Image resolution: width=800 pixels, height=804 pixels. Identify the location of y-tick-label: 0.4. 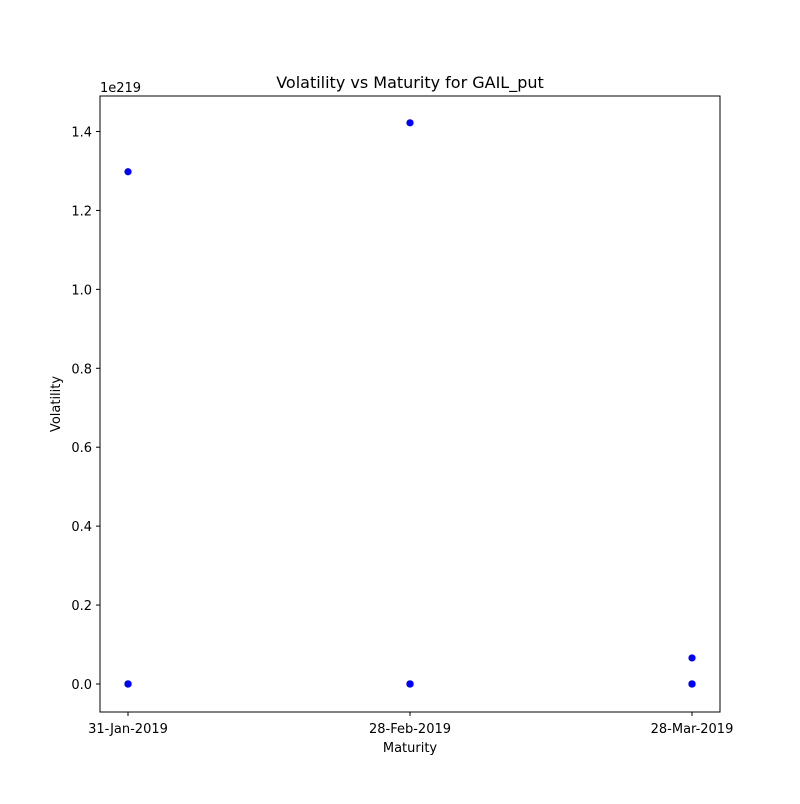
(81, 527).